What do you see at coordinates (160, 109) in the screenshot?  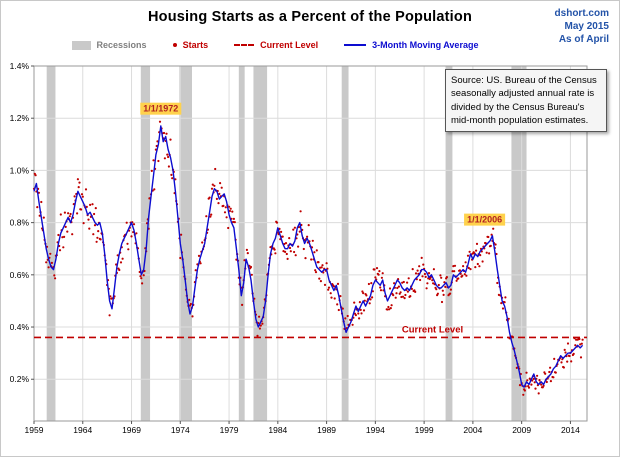 I see `annotation-label: 1/1/1972` at bounding box center [160, 109].